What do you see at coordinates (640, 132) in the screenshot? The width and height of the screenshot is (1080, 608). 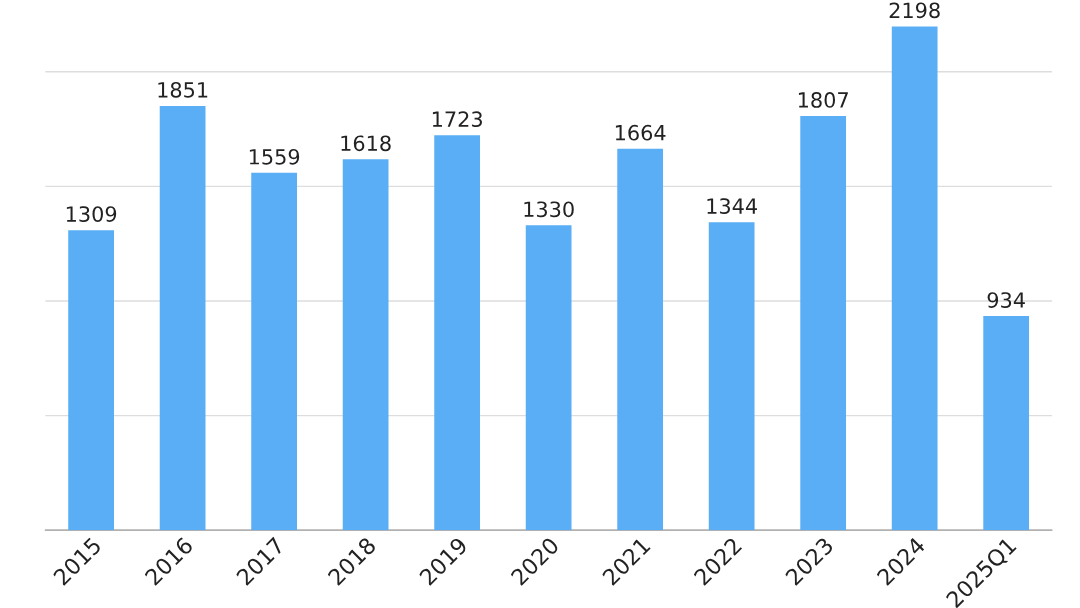 I see `data-label: 1664` at bounding box center [640, 132].